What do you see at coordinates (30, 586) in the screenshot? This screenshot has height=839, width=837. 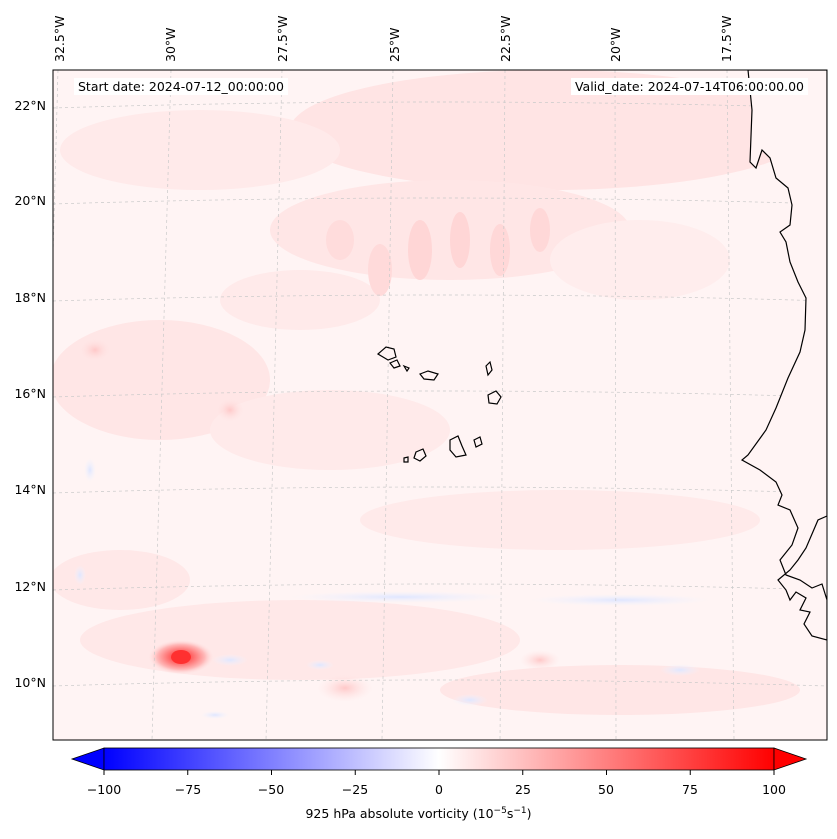 I see `lat-label-12n: 12°N` at bounding box center [30, 586].